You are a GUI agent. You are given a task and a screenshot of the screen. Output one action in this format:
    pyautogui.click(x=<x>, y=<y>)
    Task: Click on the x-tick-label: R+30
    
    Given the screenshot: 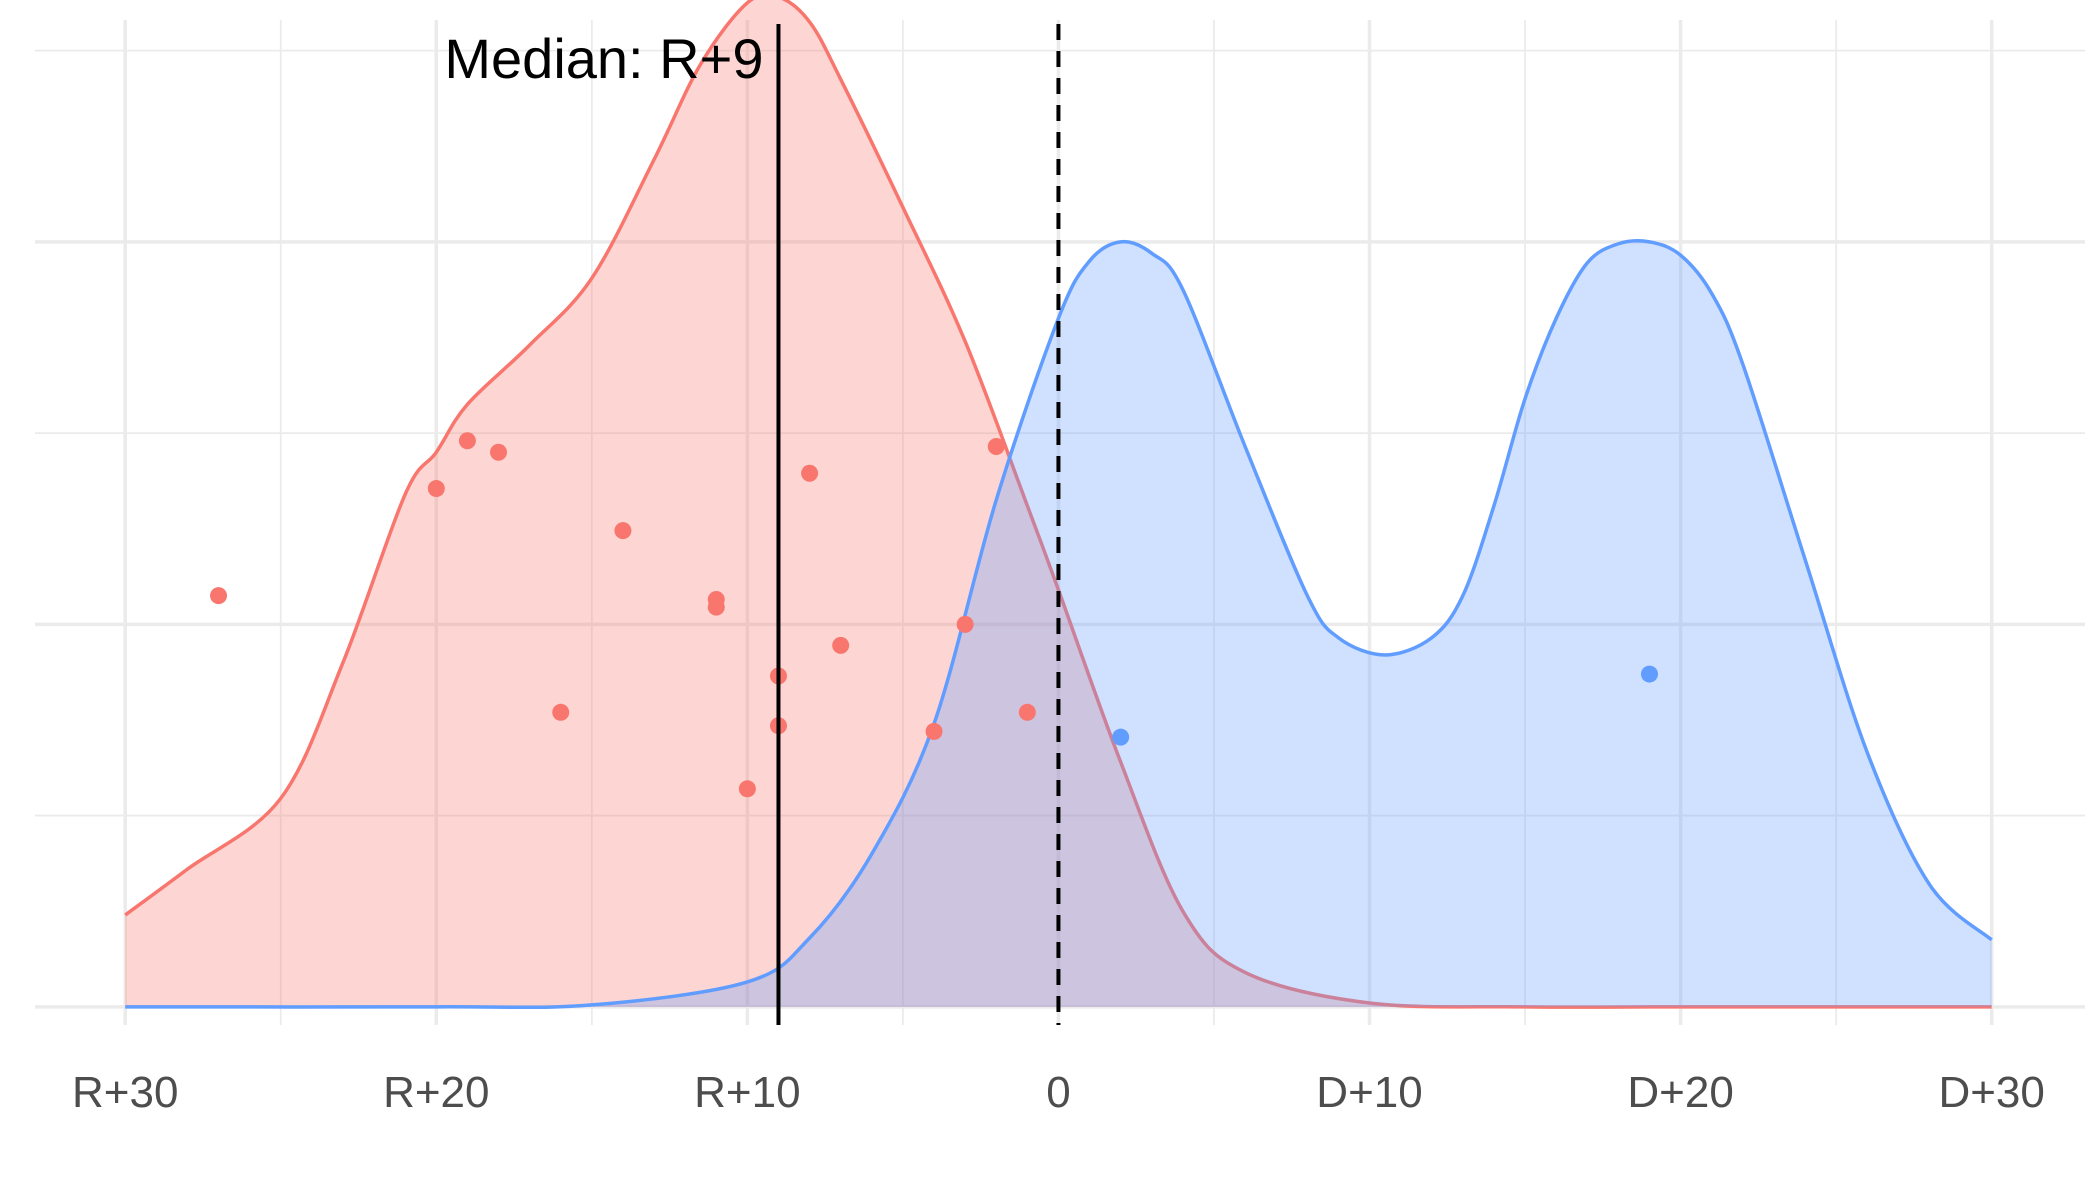 What is the action you would take?
    pyautogui.click(x=125, y=1092)
    